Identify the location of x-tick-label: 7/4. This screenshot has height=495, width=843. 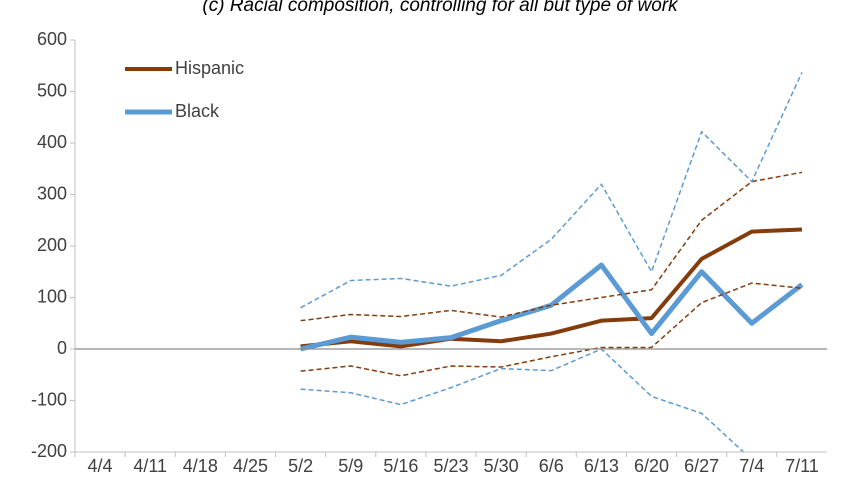
(751, 466).